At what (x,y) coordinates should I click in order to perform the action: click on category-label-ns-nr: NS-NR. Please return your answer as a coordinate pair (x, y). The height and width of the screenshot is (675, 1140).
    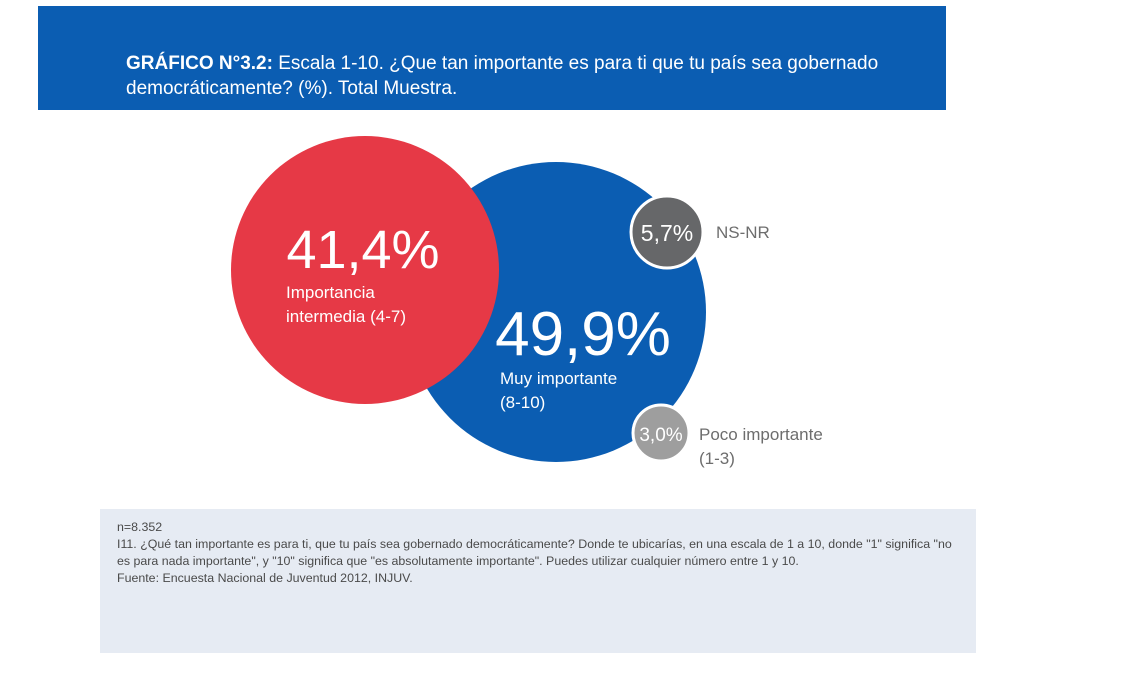
    Looking at the image, I should click on (743, 232).